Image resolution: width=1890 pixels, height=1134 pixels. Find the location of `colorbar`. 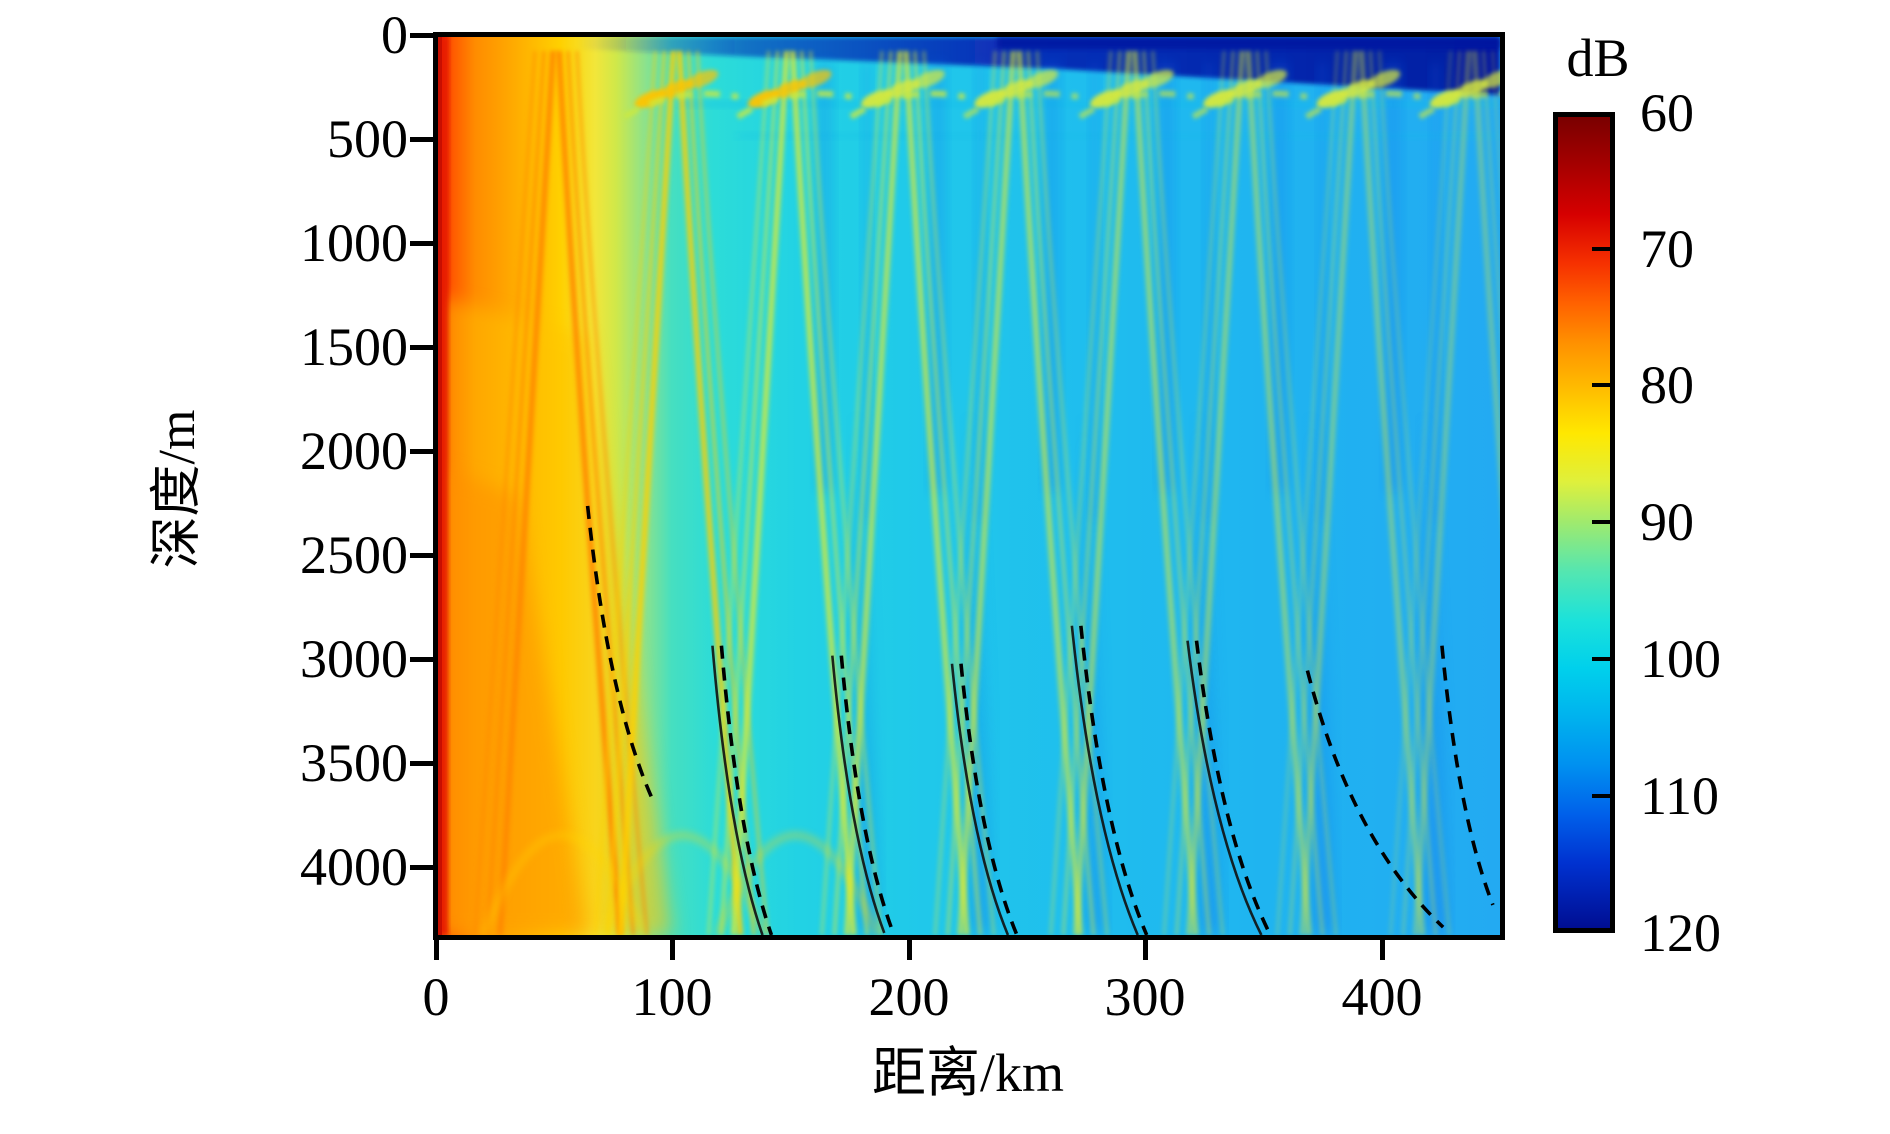

colorbar is located at coordinates (1584, 522).